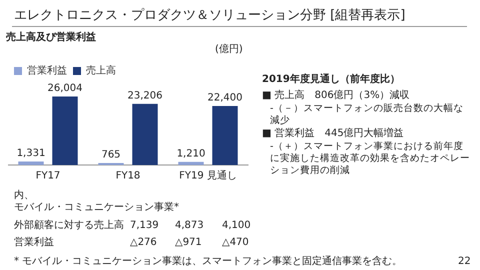 Image resolution: width=480 pixels, height=270 pixels. I want to click on text: △276, so click(143, 243).